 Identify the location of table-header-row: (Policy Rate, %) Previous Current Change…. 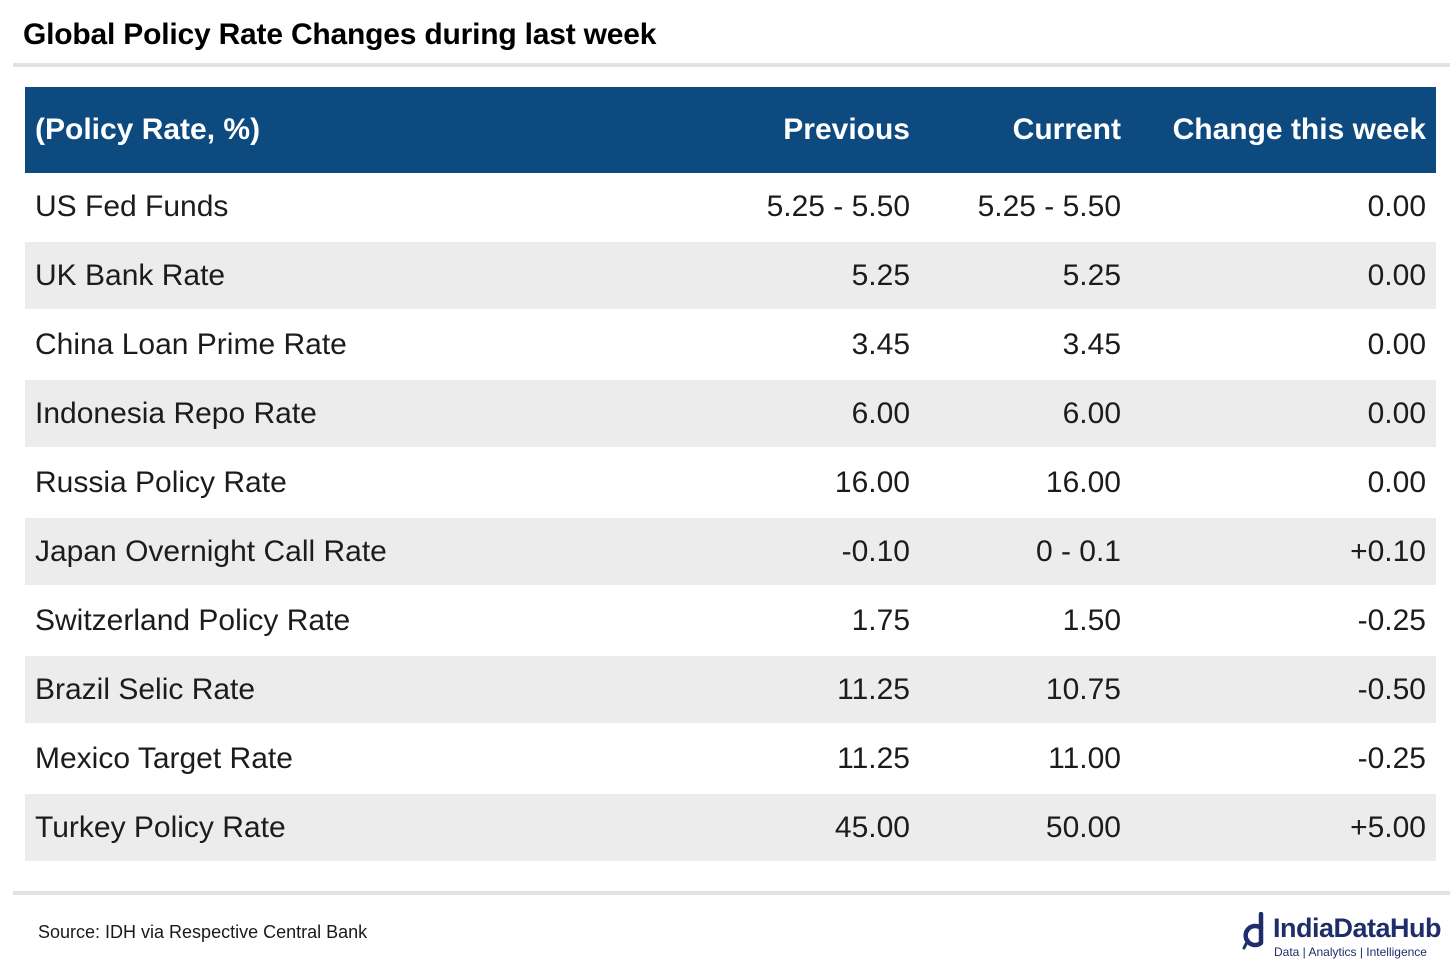
(730, 130).